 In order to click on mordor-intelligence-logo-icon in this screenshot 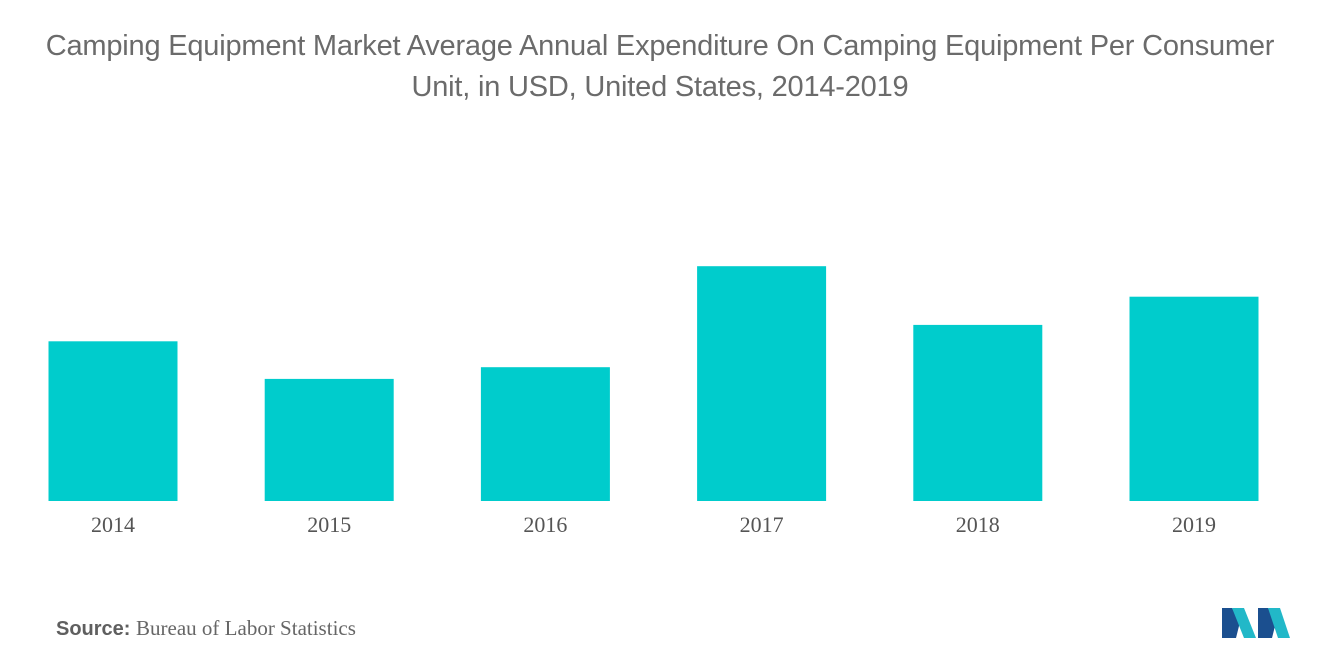, I will do `click(1256, 623)`.